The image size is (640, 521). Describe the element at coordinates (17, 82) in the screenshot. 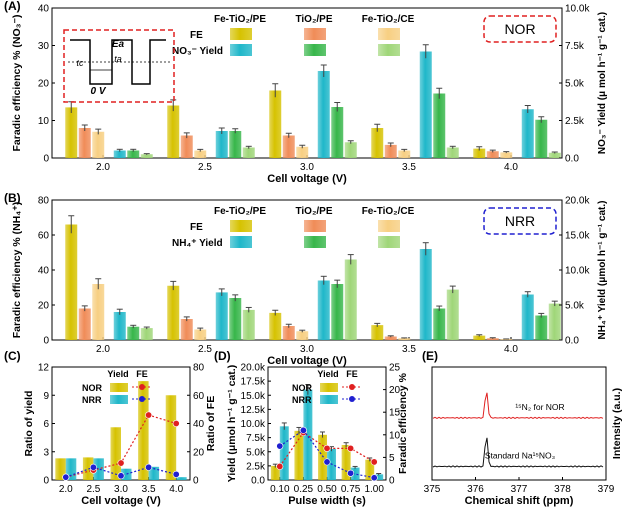

I see `y-axis-label: Faradic efficiency % (NO₃⁻)` at that location.